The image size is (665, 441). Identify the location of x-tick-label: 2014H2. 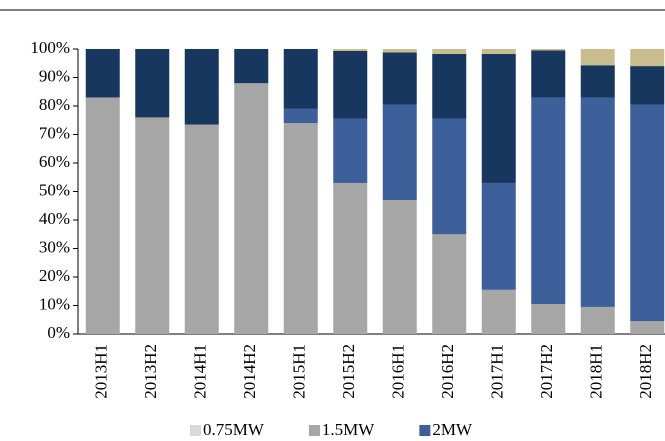
(249, 371).